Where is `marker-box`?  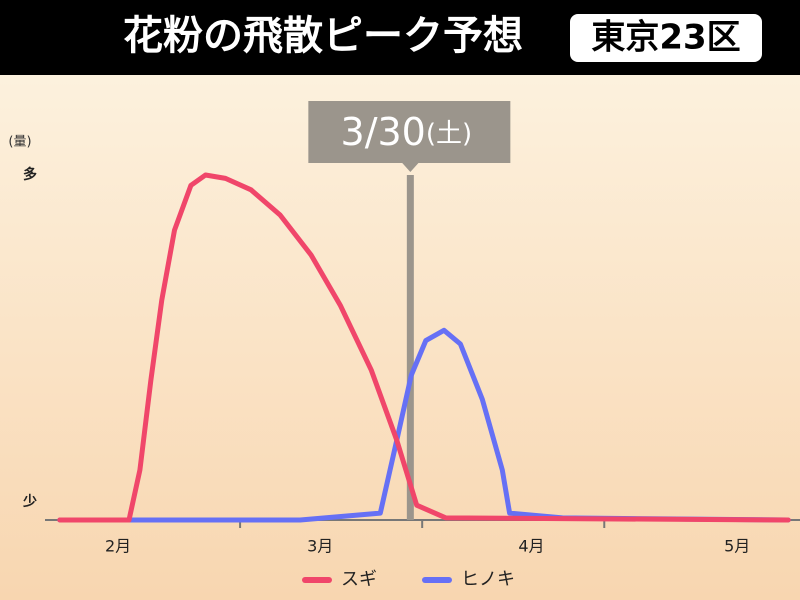 marker-box is located at coordinates (409, 132).